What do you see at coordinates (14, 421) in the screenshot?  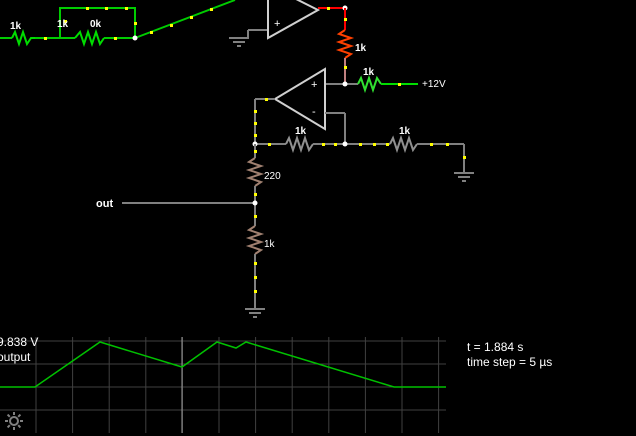 I see `gear-icon` at bounding box center [14, 421].